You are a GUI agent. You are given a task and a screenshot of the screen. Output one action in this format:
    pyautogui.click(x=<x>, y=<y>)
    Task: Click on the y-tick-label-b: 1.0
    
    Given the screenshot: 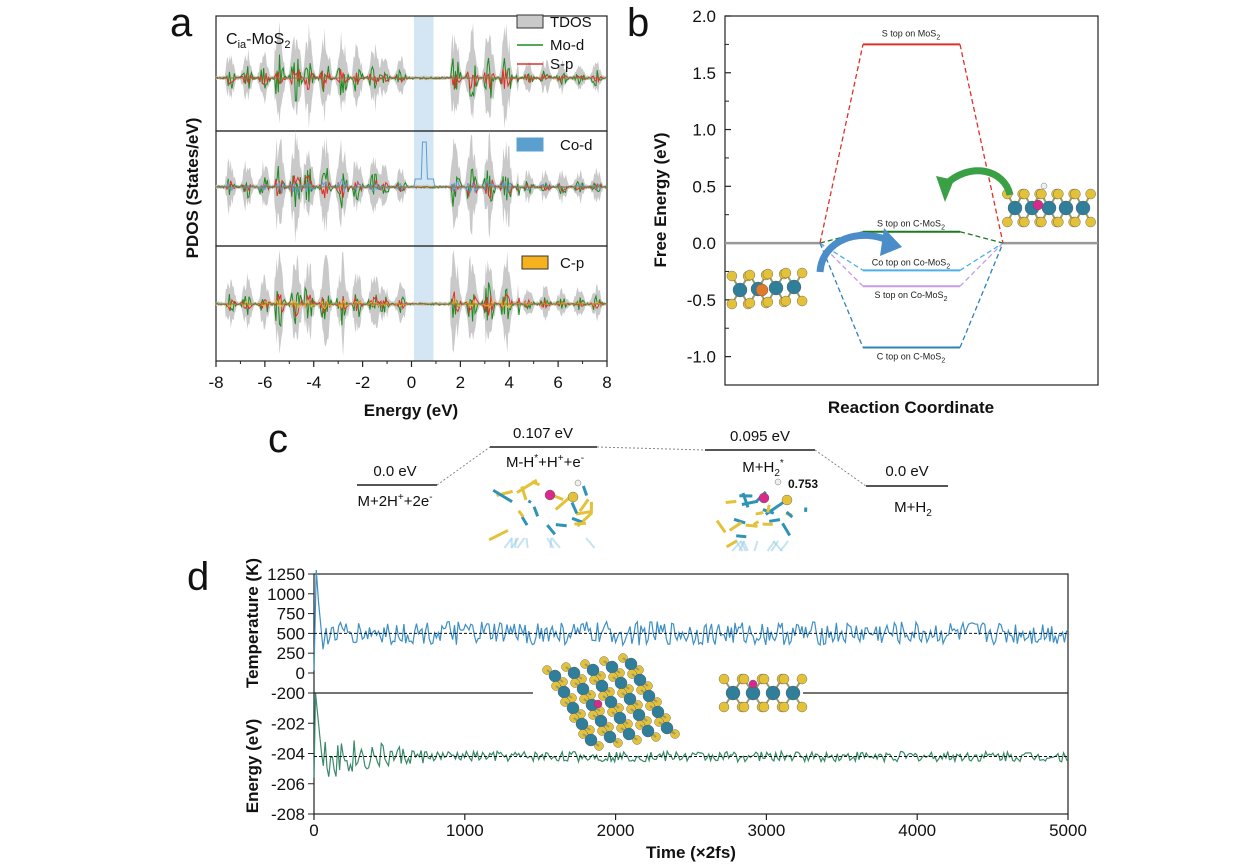 What is the action you would take?
    pyautogui.click(x=704, y=130)
    